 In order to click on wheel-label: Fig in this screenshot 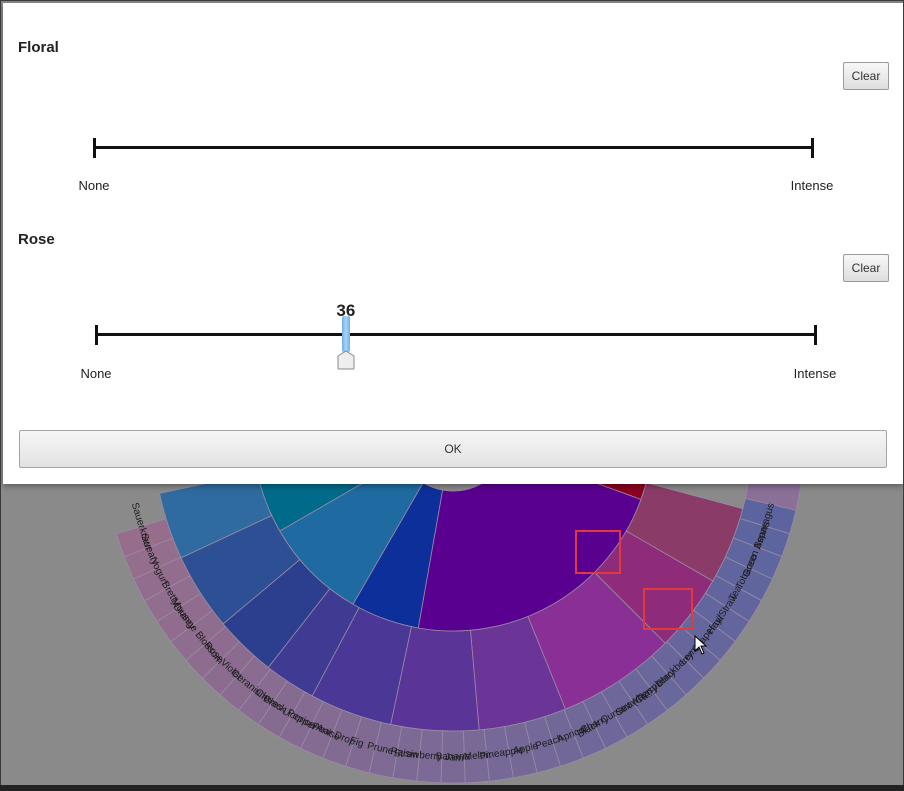, I will do `click(356, 742)`.